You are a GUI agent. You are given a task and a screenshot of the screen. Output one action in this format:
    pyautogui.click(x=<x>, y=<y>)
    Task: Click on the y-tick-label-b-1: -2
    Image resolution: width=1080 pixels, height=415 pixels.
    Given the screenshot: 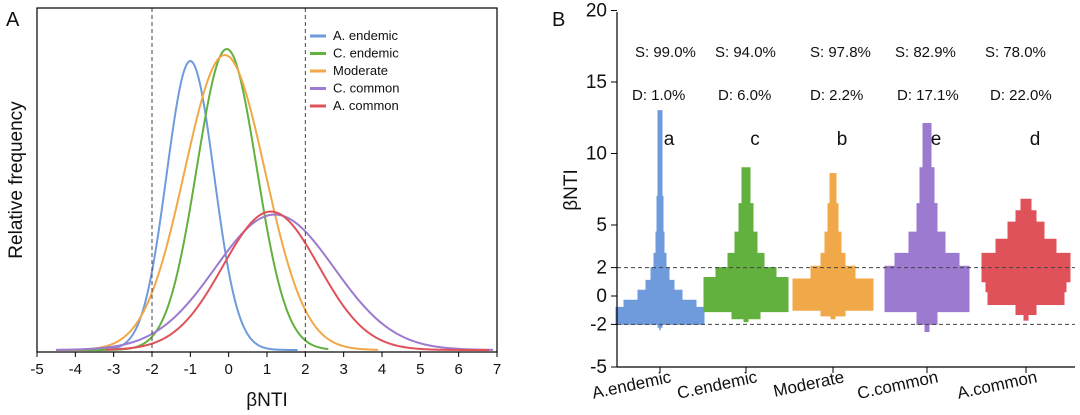 What is the action you would take?
    pyautogui.click(x=598, y=324)
    